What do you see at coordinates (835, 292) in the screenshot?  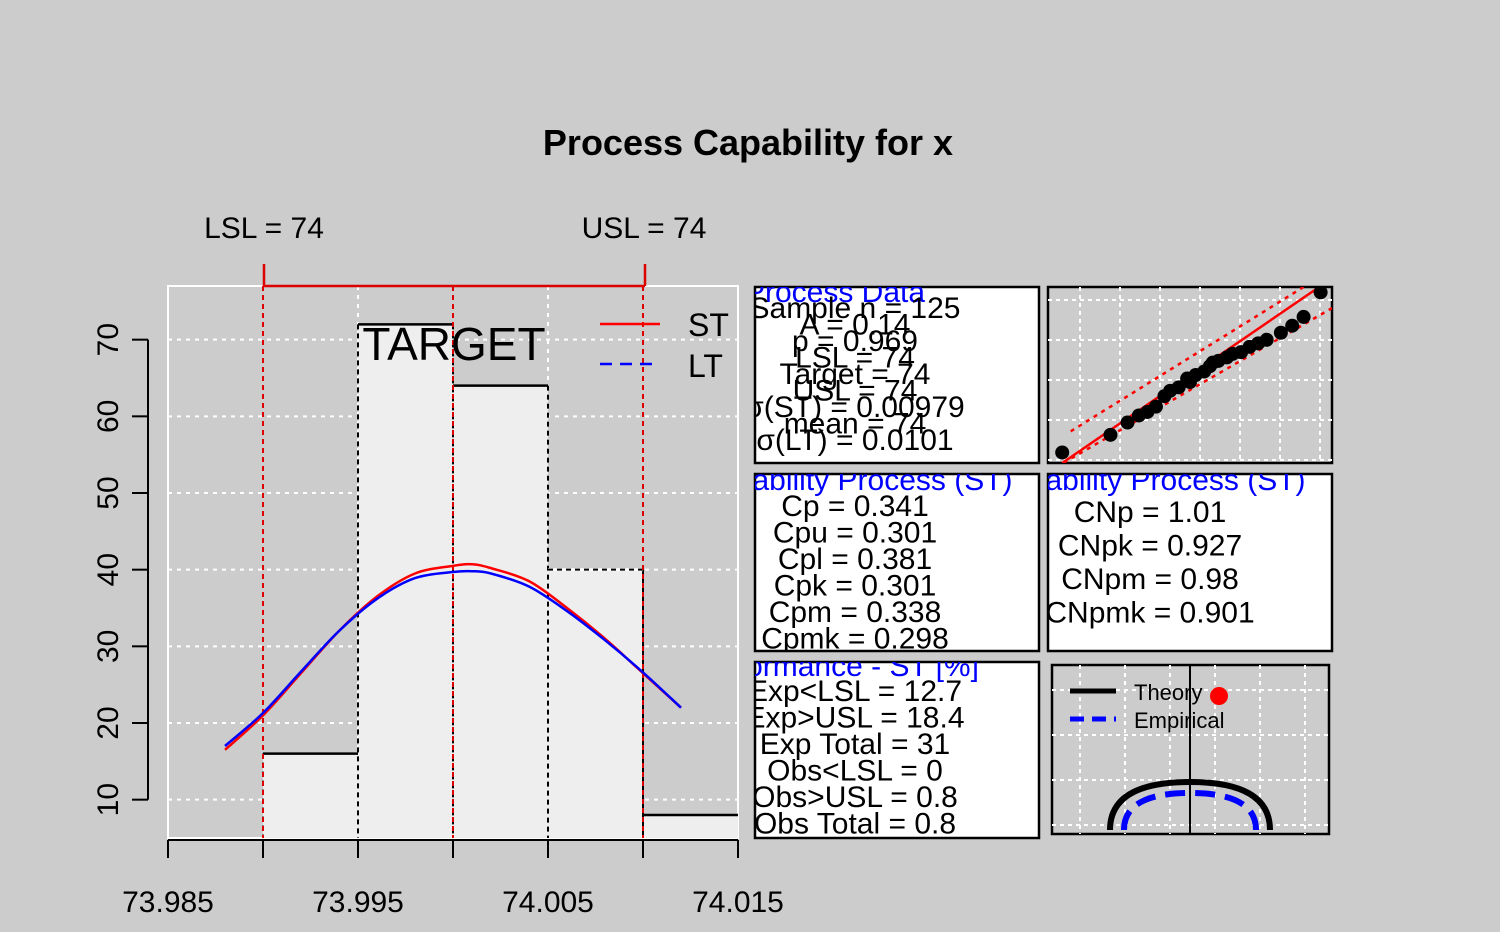 I see `process-data-header: Process Data` at bounding box center [835, 292].